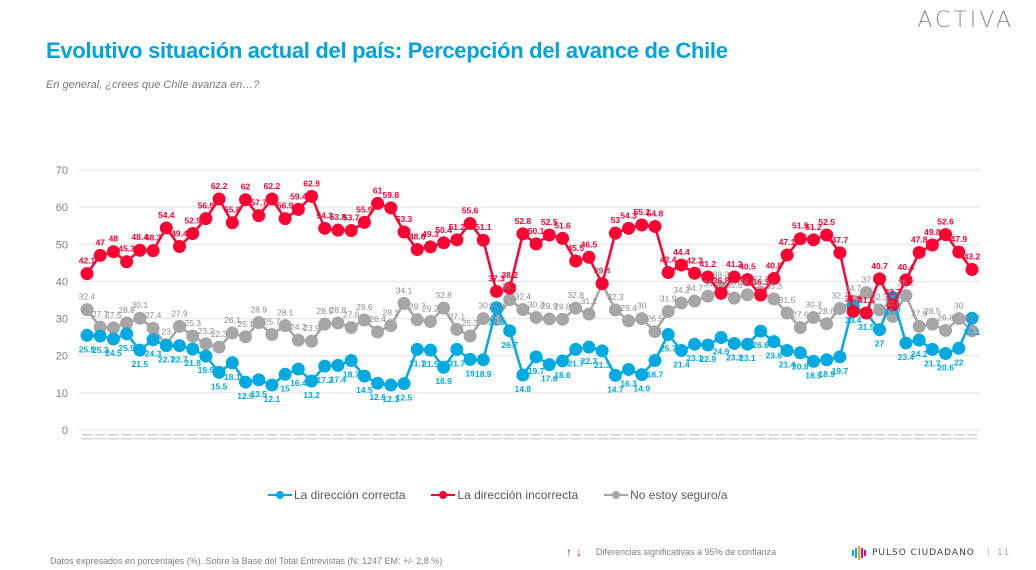  Describe the element at coordinates (496, 322) in the screenshot. I see `data-label: 32.9` at that location.